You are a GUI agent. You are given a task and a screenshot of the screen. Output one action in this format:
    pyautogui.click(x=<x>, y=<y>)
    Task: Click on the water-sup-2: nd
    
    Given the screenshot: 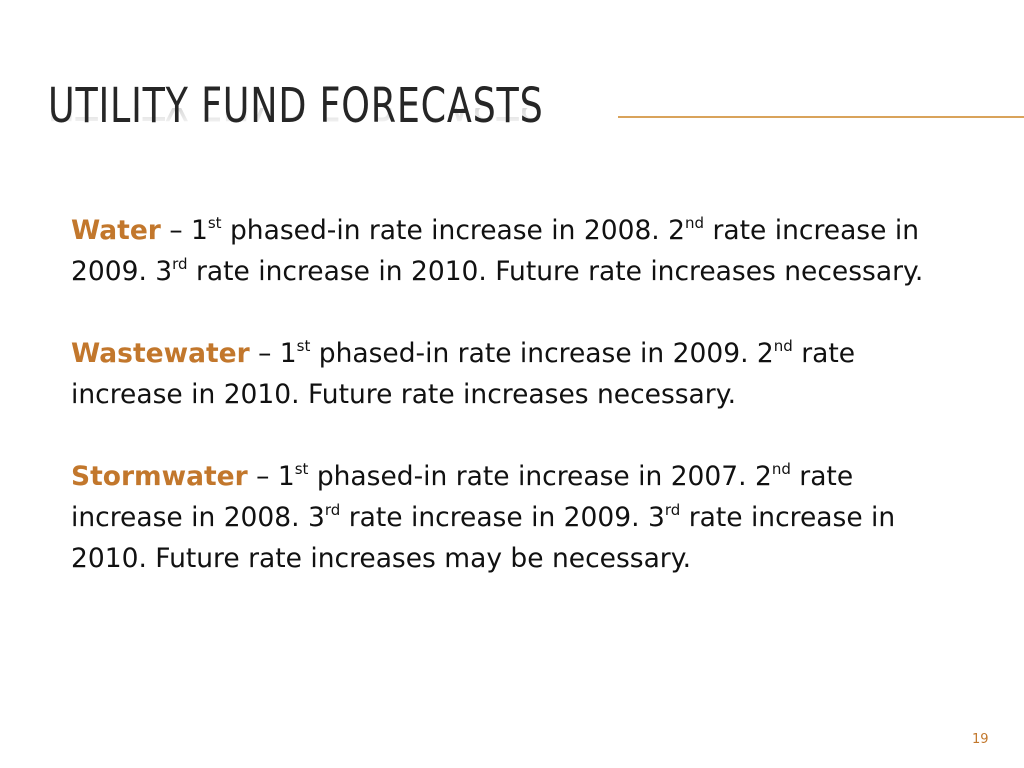 What is the action you would take?
    pyautogui.click(x=695, y=223)
    